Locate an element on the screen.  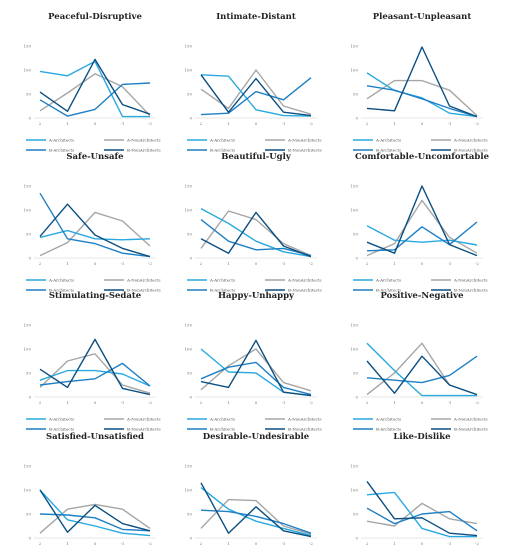
panel-title: Positive-Negative is located at coordinates (422, 296).